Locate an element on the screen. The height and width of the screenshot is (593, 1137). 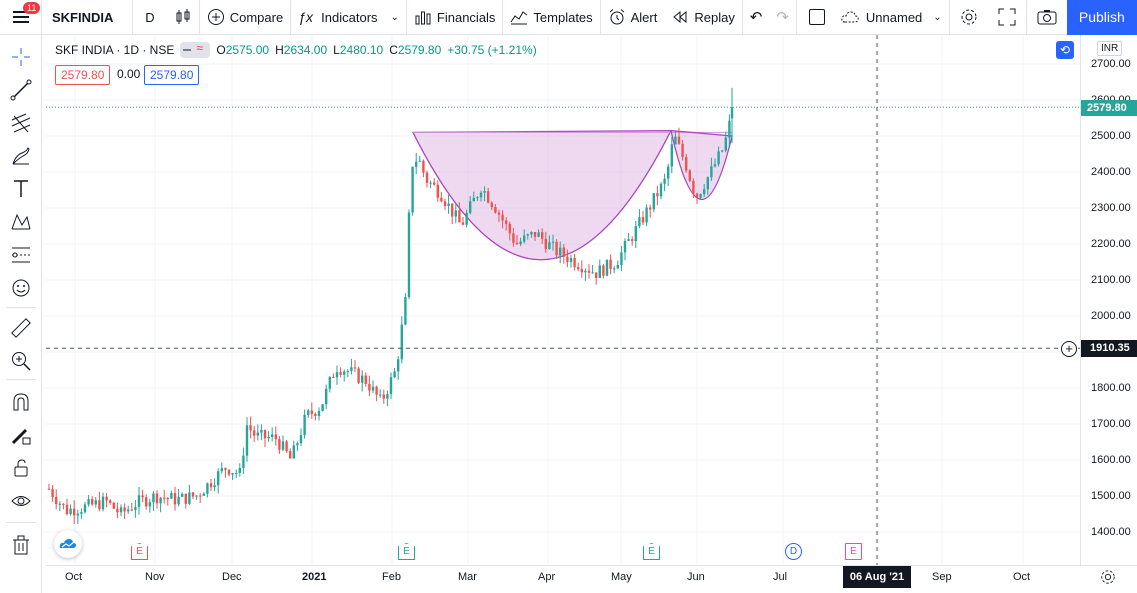
axis-settings-button is located at coordinates (1109, 578).